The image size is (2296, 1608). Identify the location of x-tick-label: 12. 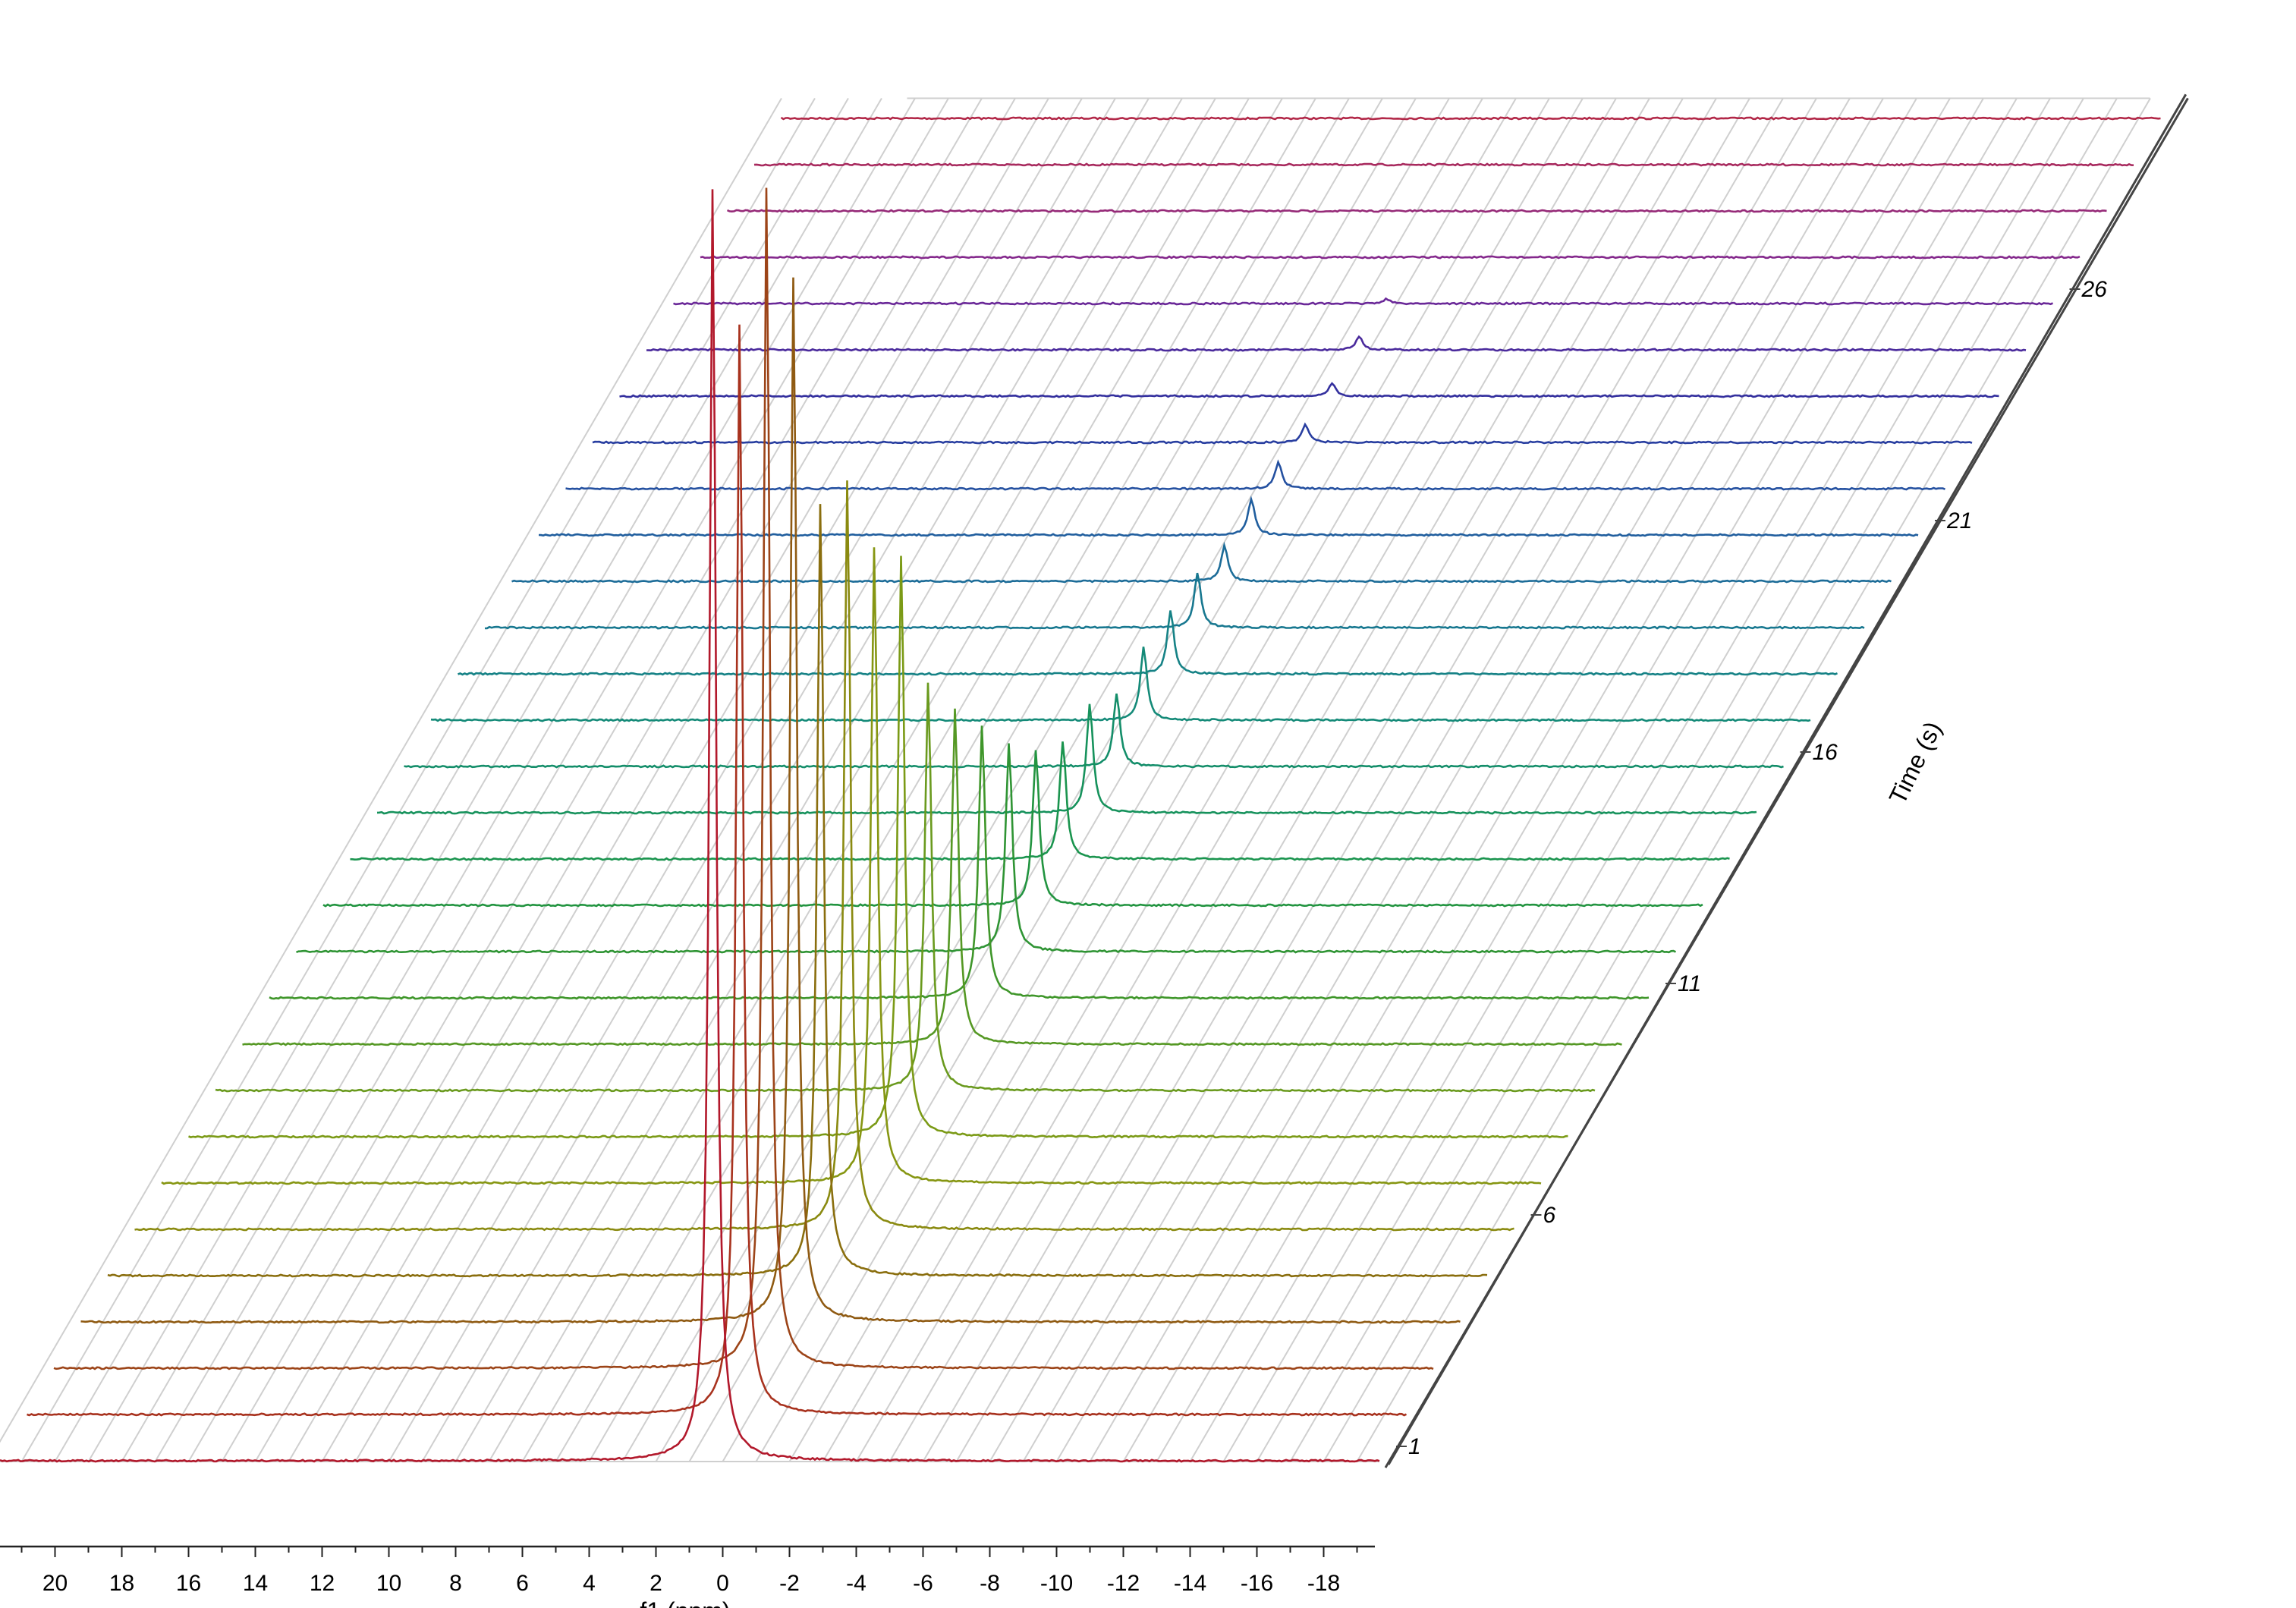
(322, 1583).